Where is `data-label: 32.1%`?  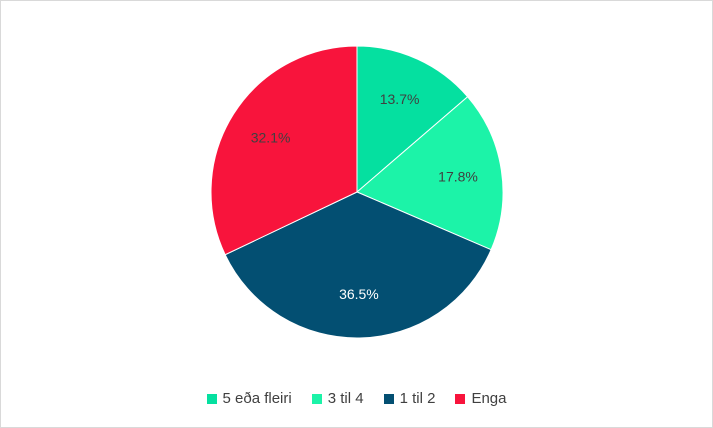 data-label: 32.1% is located at coordinates (271, 137).